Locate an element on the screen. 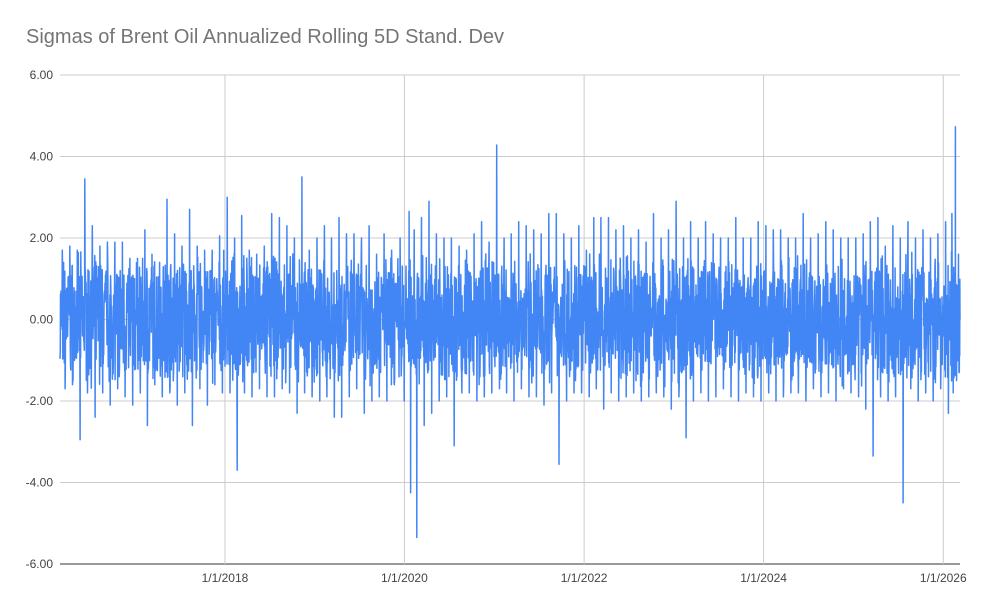 The image size is (987, 610). x-tick-label: 1/1/2022 is located at coordinates (584, 578).